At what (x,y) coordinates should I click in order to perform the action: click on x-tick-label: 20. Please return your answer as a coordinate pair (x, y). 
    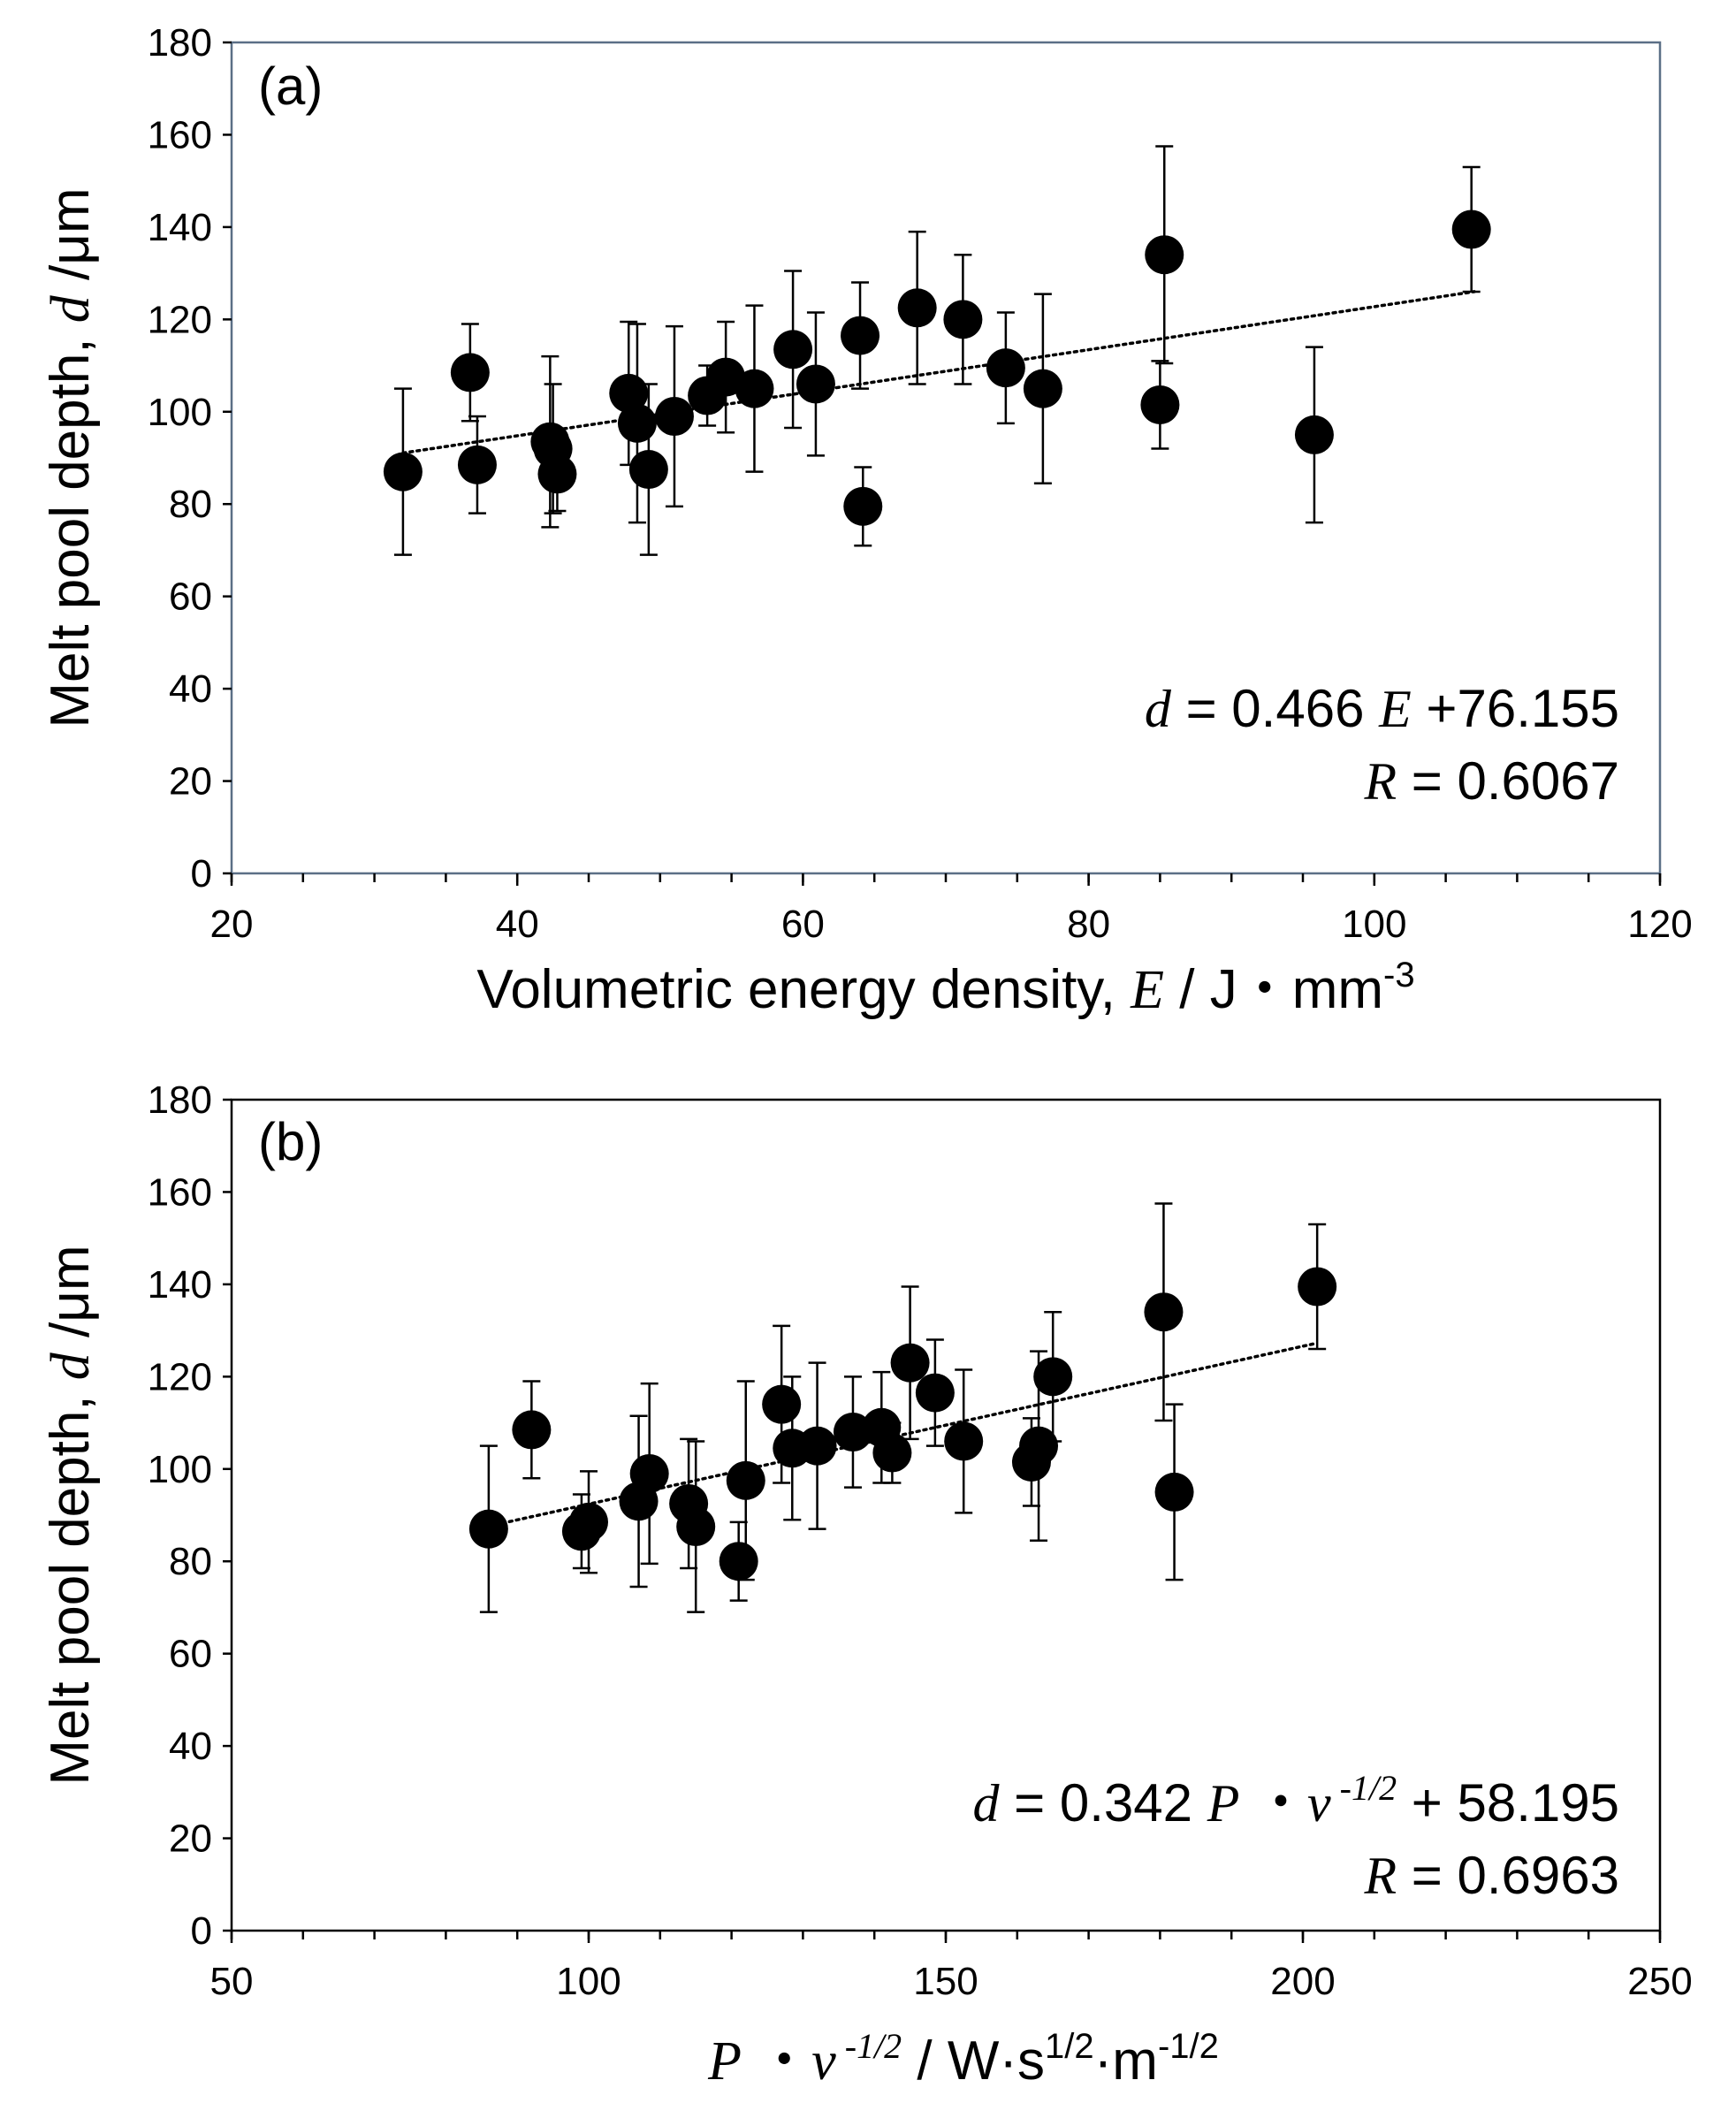
    Looking at the image, I should click on (232, 924).